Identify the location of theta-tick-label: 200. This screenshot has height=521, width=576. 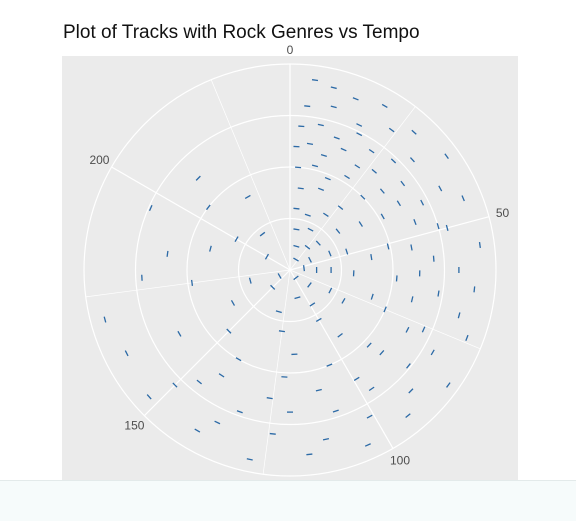
(99, 160).